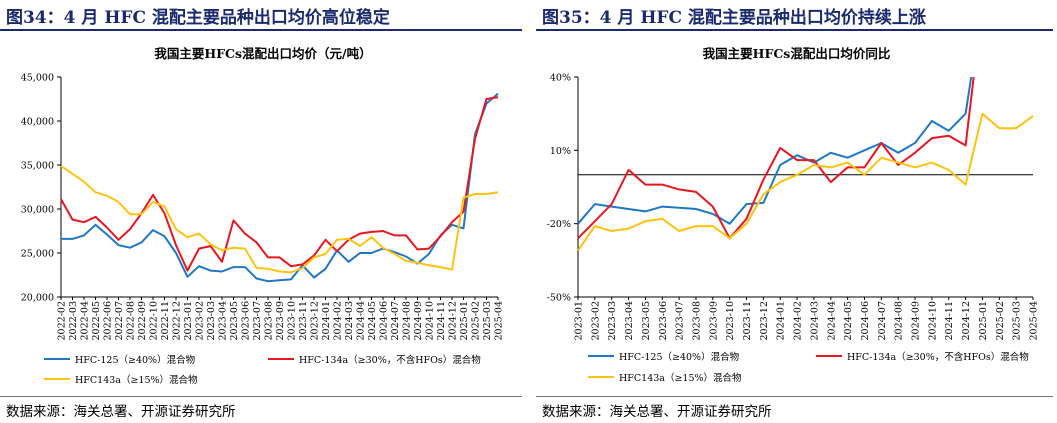 This screenshot has height=423, width=1057. I want to click on x-tick-label: 2024-09, so click(418, 320).